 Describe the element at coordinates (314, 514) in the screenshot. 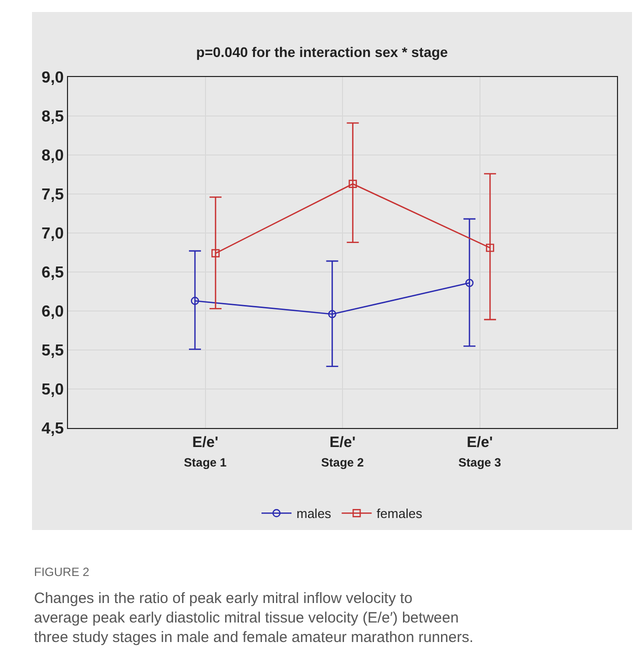

I see `legend-label: males` at that location.